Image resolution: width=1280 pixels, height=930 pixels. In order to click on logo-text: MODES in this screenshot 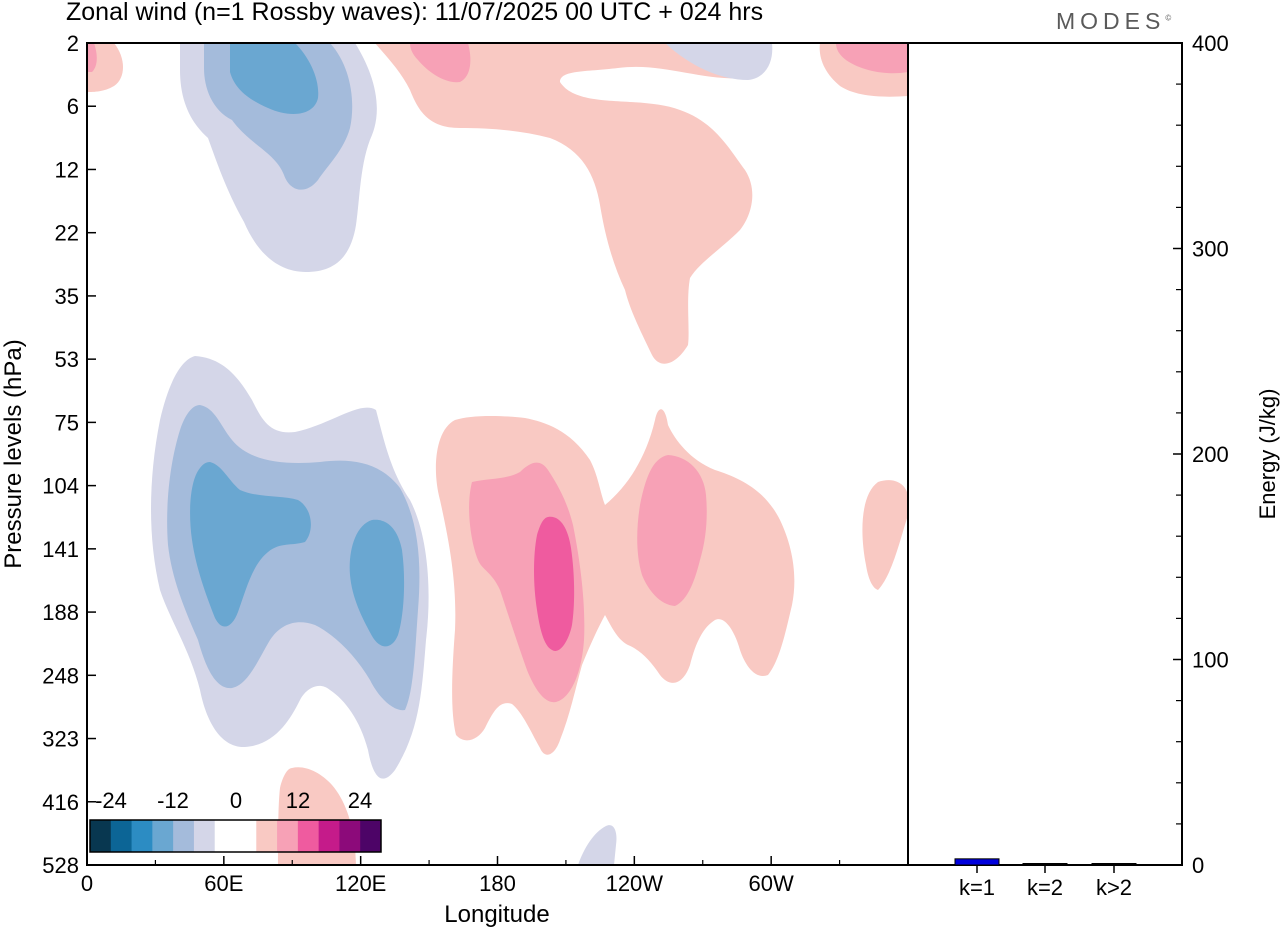, I will do `click(1111, 21)`.